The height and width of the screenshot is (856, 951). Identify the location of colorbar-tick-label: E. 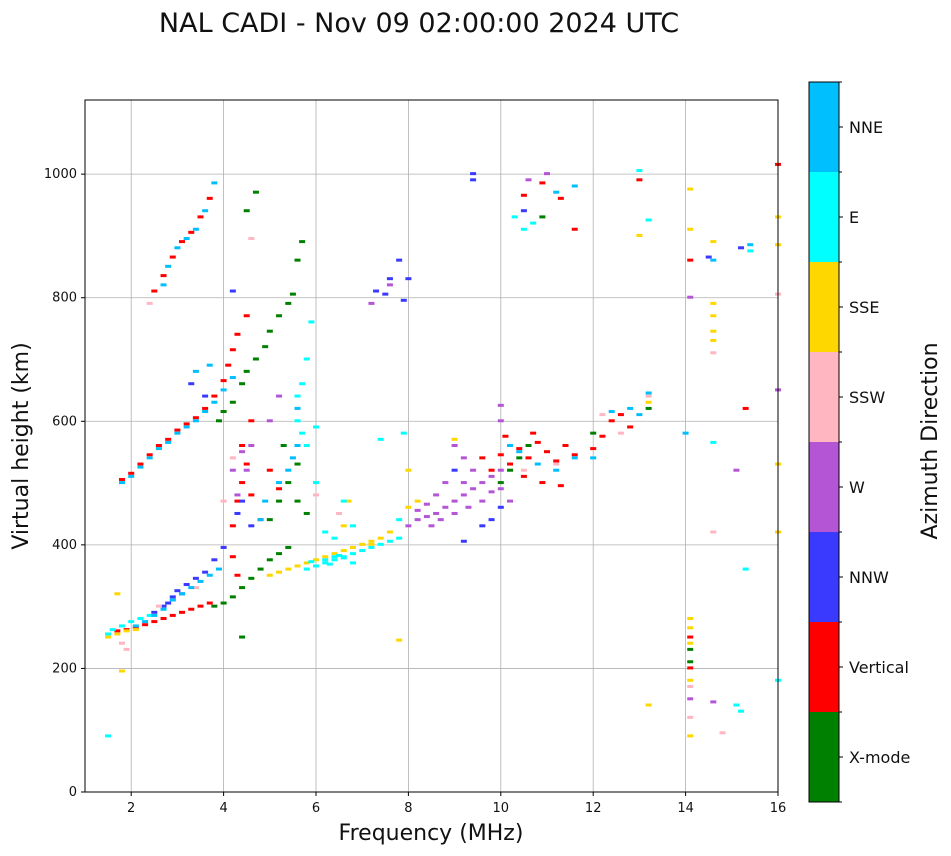
(854, 217).